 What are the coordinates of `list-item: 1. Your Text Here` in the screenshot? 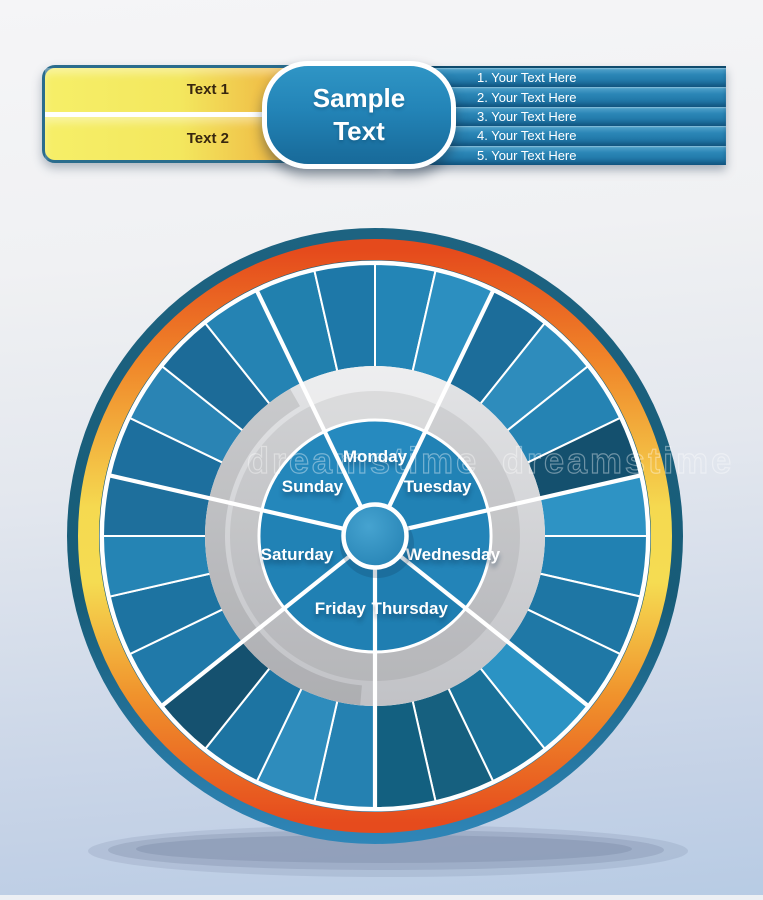 It's located at (559, 78).